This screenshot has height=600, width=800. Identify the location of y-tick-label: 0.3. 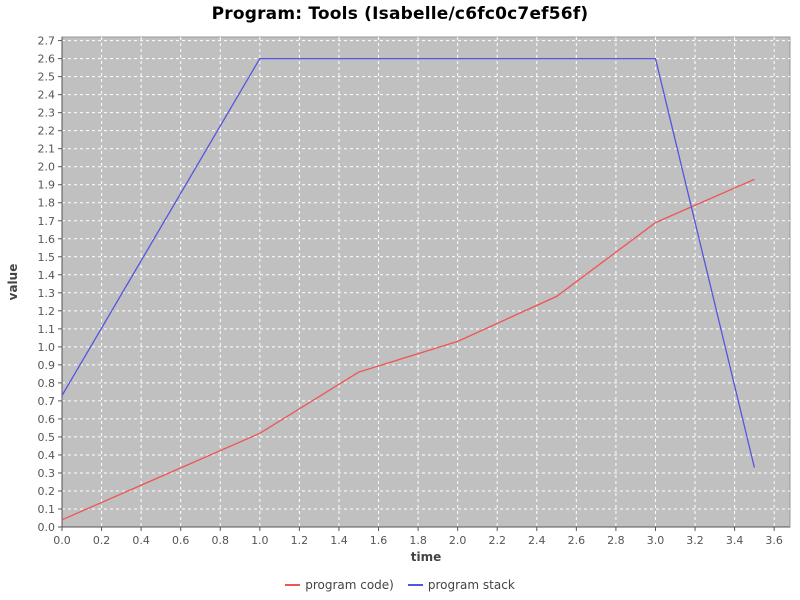
(47, 473).